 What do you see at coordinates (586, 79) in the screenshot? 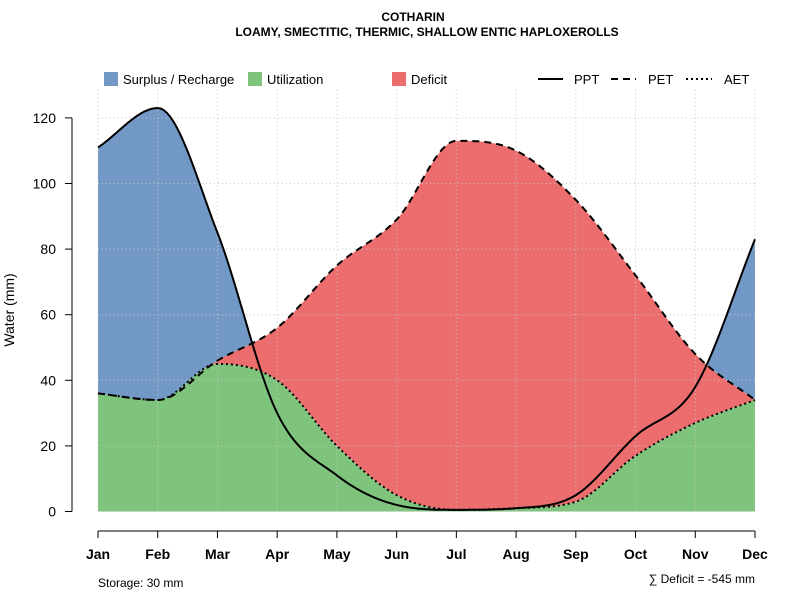
I see `legend-label-ppt: PPT` at bounding box center [586, 79].